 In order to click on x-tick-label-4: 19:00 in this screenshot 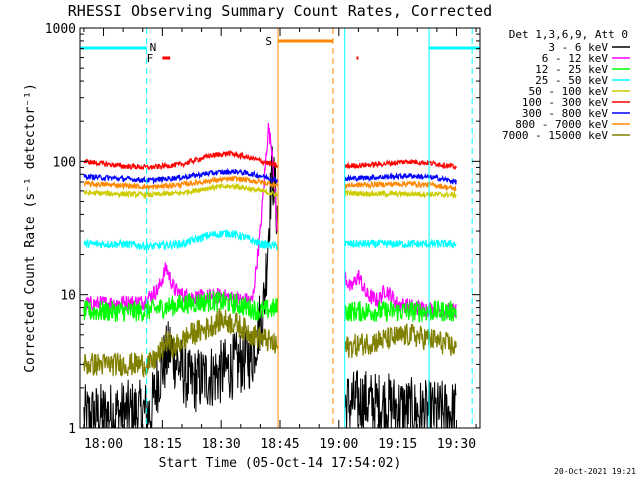, I will do `click(338, 444)`.